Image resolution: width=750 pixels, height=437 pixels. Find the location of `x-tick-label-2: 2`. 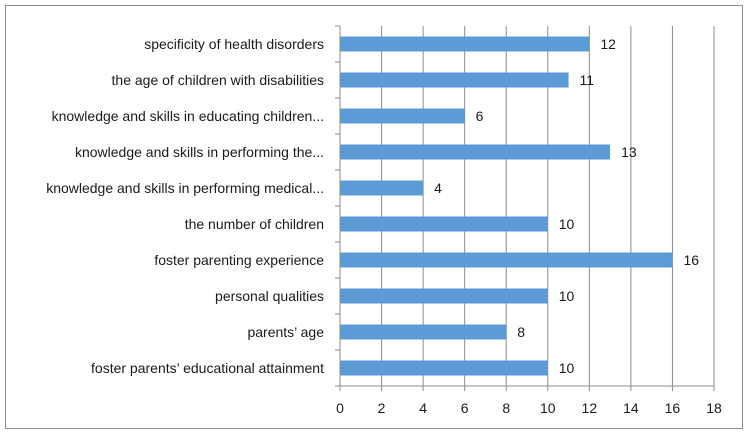

x-tick-label-2: 2 is located at coordinates (382, 408).